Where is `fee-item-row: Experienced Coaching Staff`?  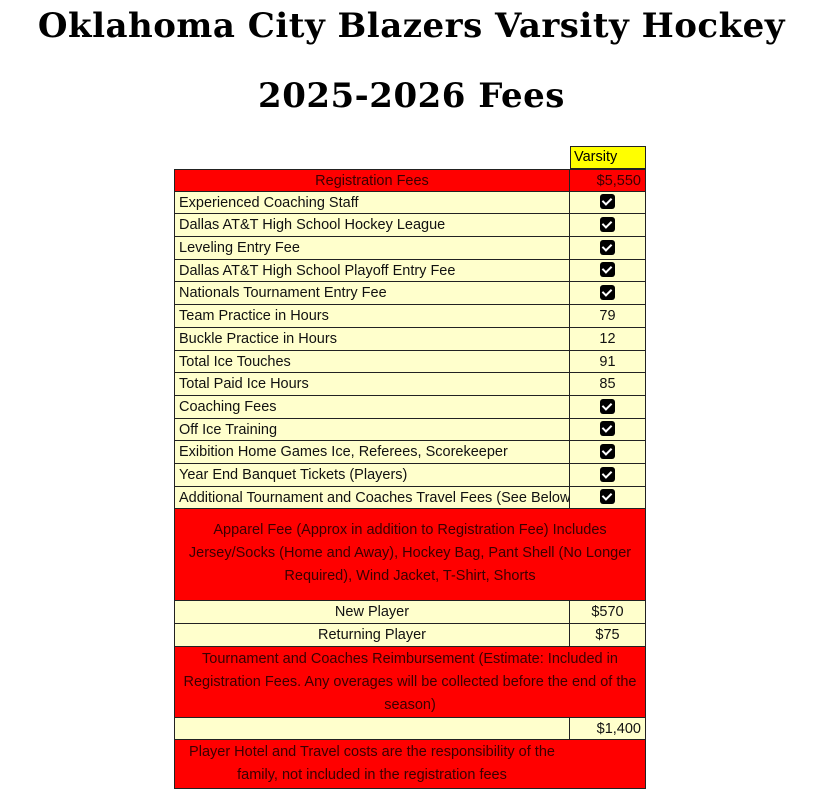
fee-item-row: Experienced Coaching Staff is located at coordinates (410, 203).